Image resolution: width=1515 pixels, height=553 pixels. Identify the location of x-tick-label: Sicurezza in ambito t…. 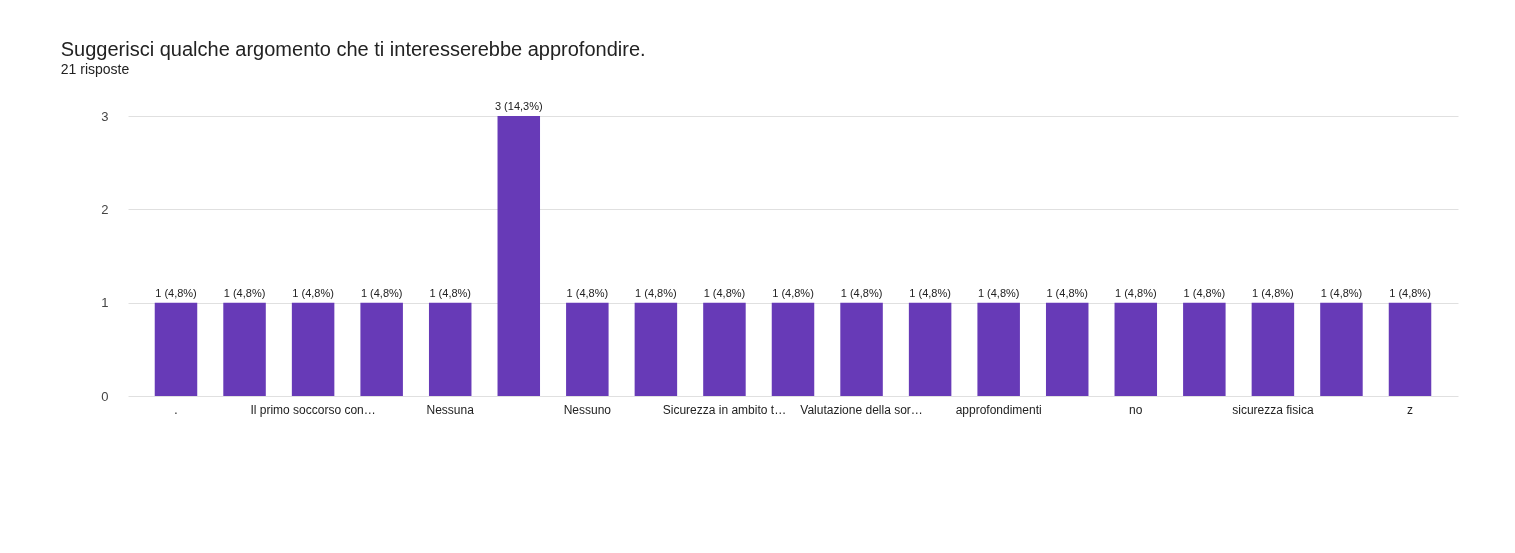
(724, 409).